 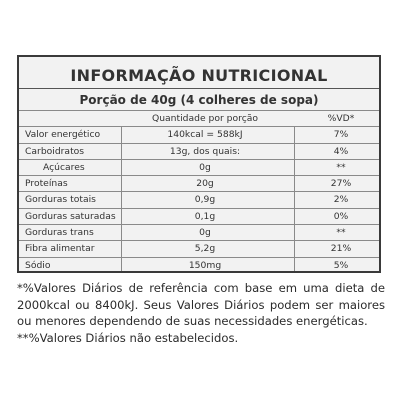 I want to click on table-row: Gorduras trans 0g **, so click(x=199, y=232).